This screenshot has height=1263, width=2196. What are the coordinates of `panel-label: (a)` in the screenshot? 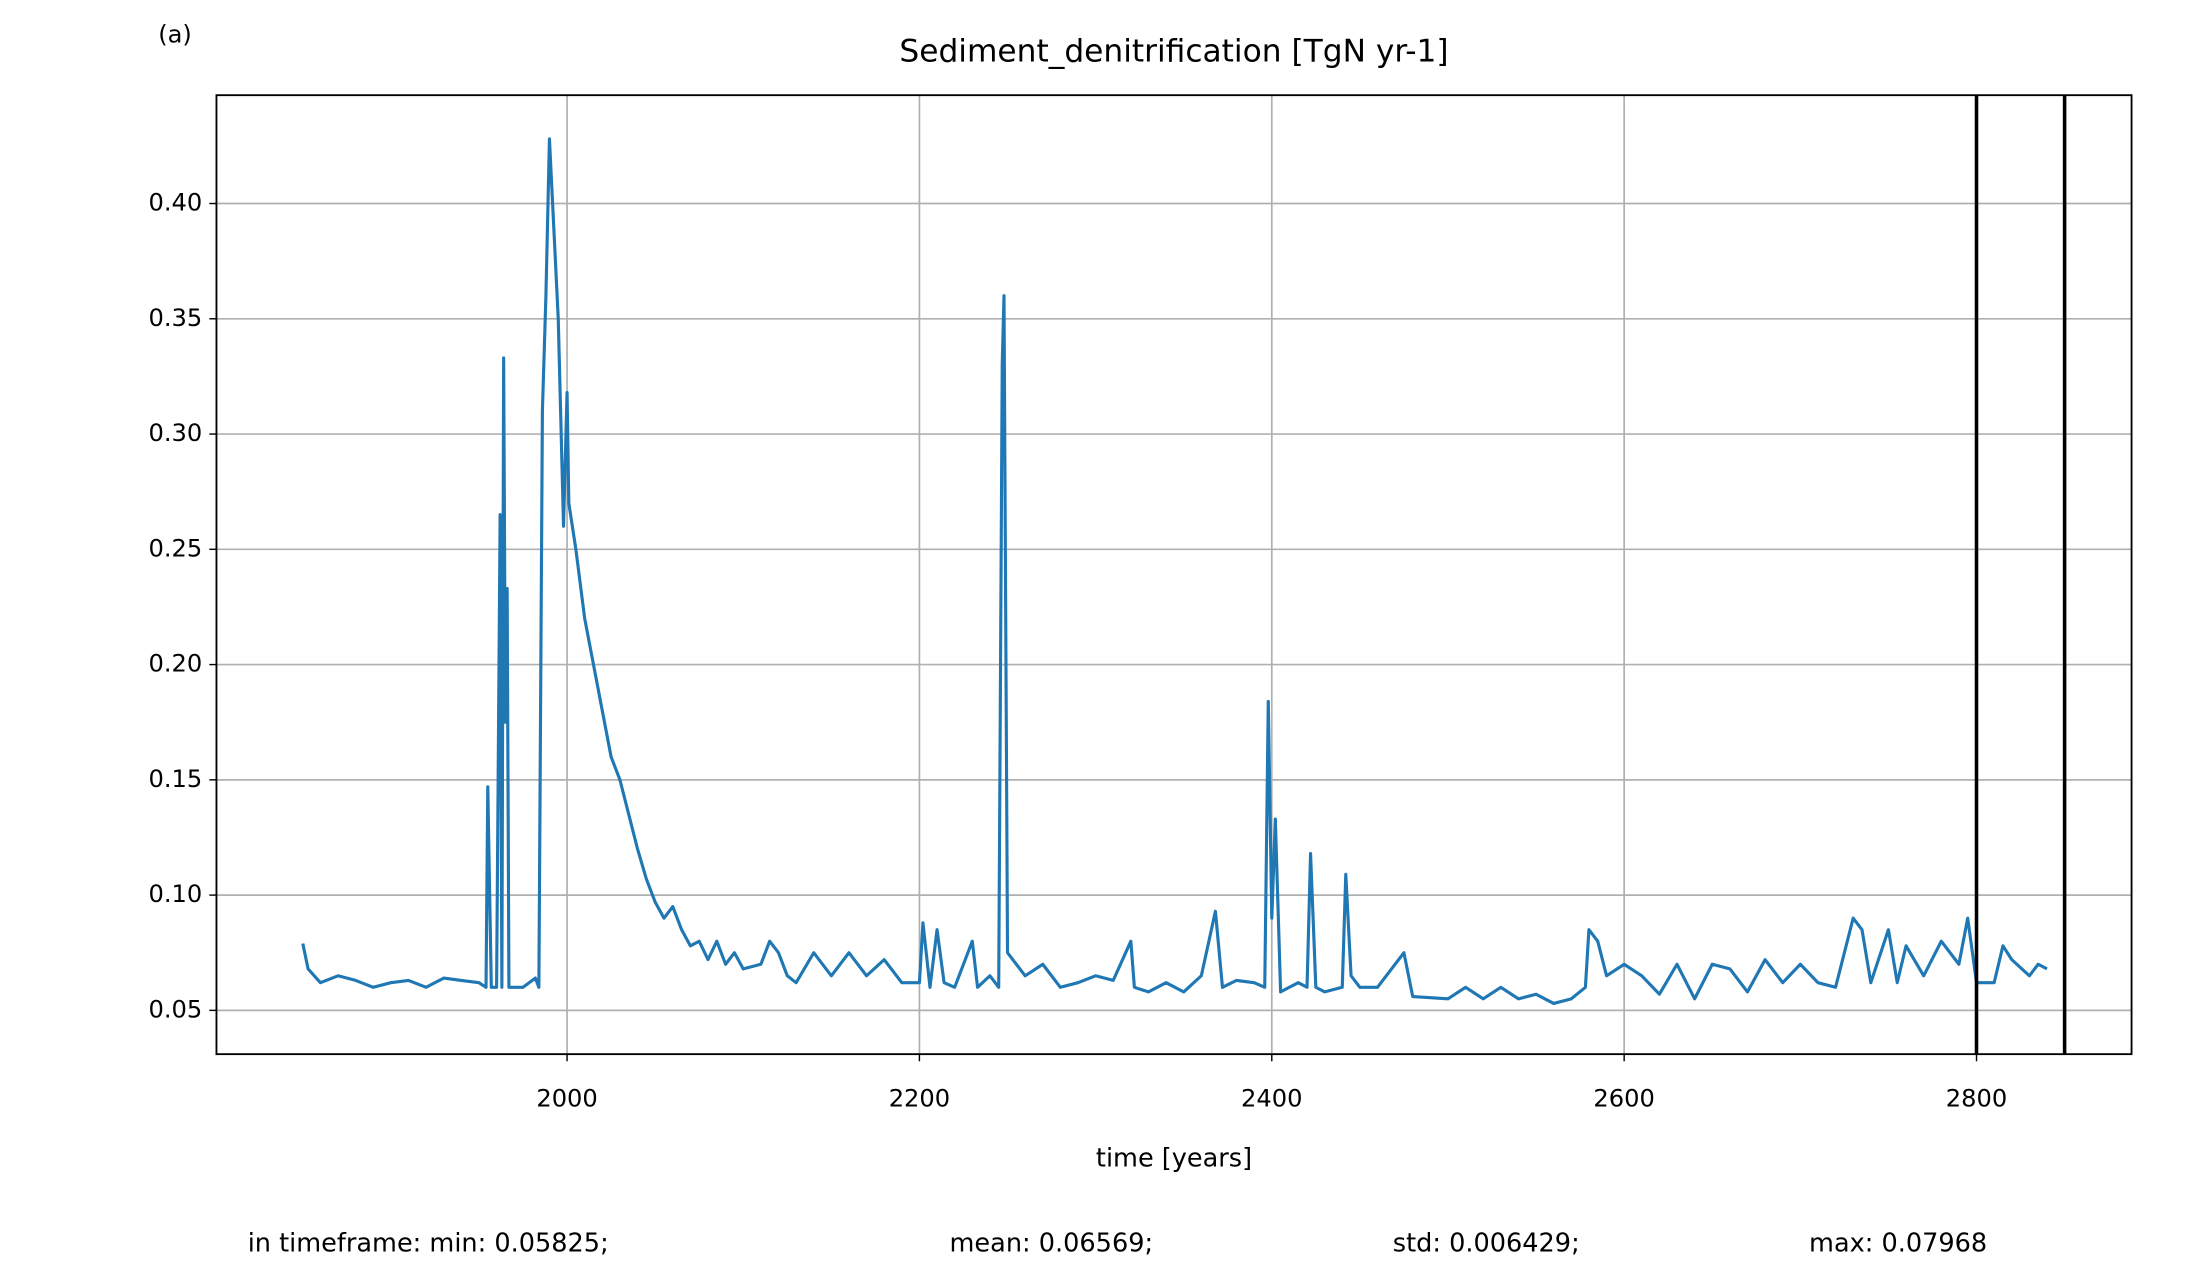 It's located at (175, 35).